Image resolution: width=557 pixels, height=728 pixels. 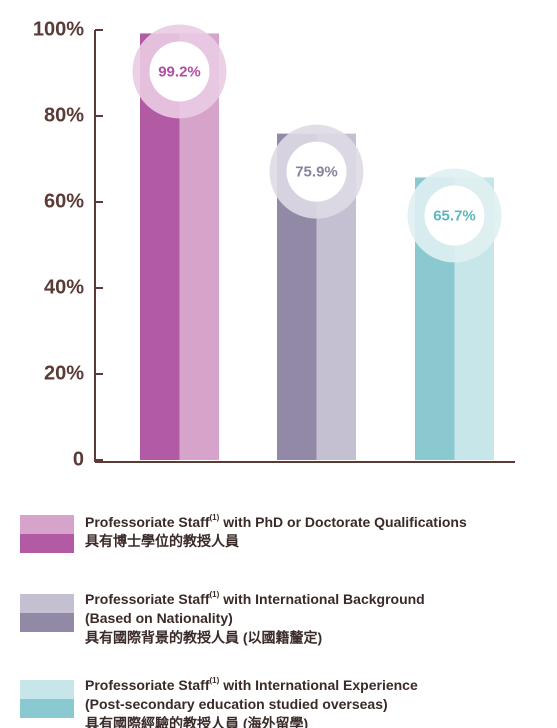 What do you see at coordinates (64, 201) in the screenshot?
I see `y-tick-label: 60%` at bounding box center [64, 201].